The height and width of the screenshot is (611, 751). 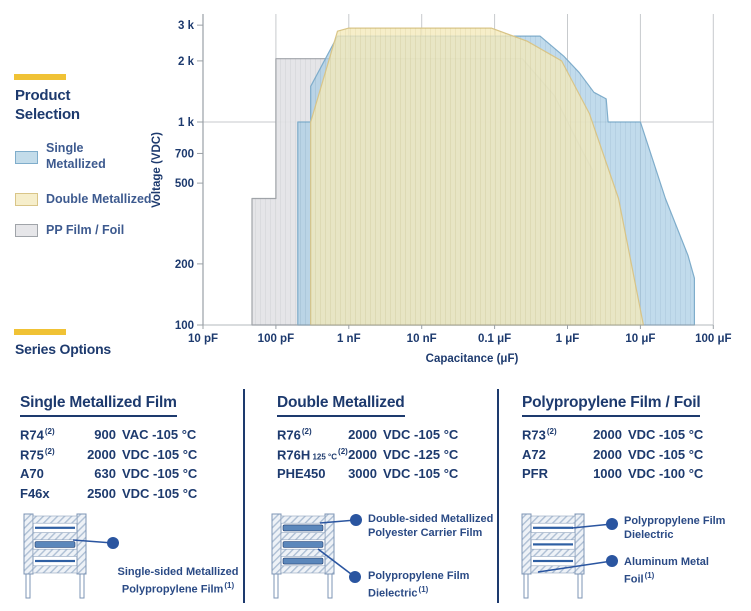 I want to click on series-row-r76: R76(2) 2000 VDC -105 °C, so click(x=384, y=437).